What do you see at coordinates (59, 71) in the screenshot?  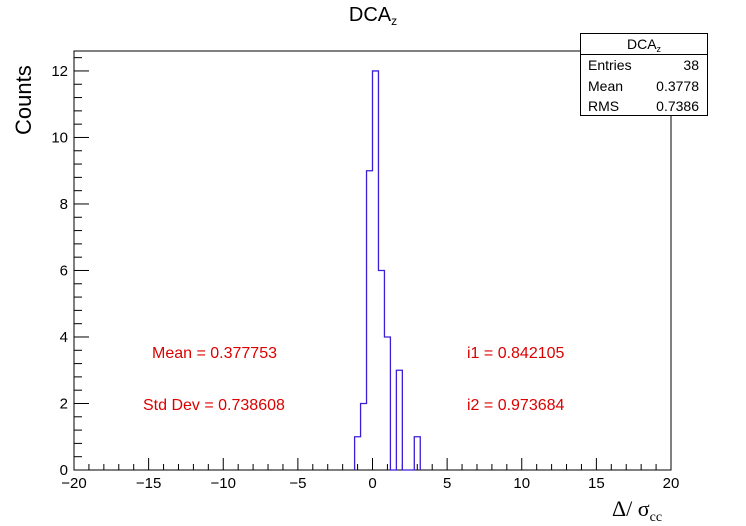 I see `y-tick-label: 12` at bounding box center [59, 71].